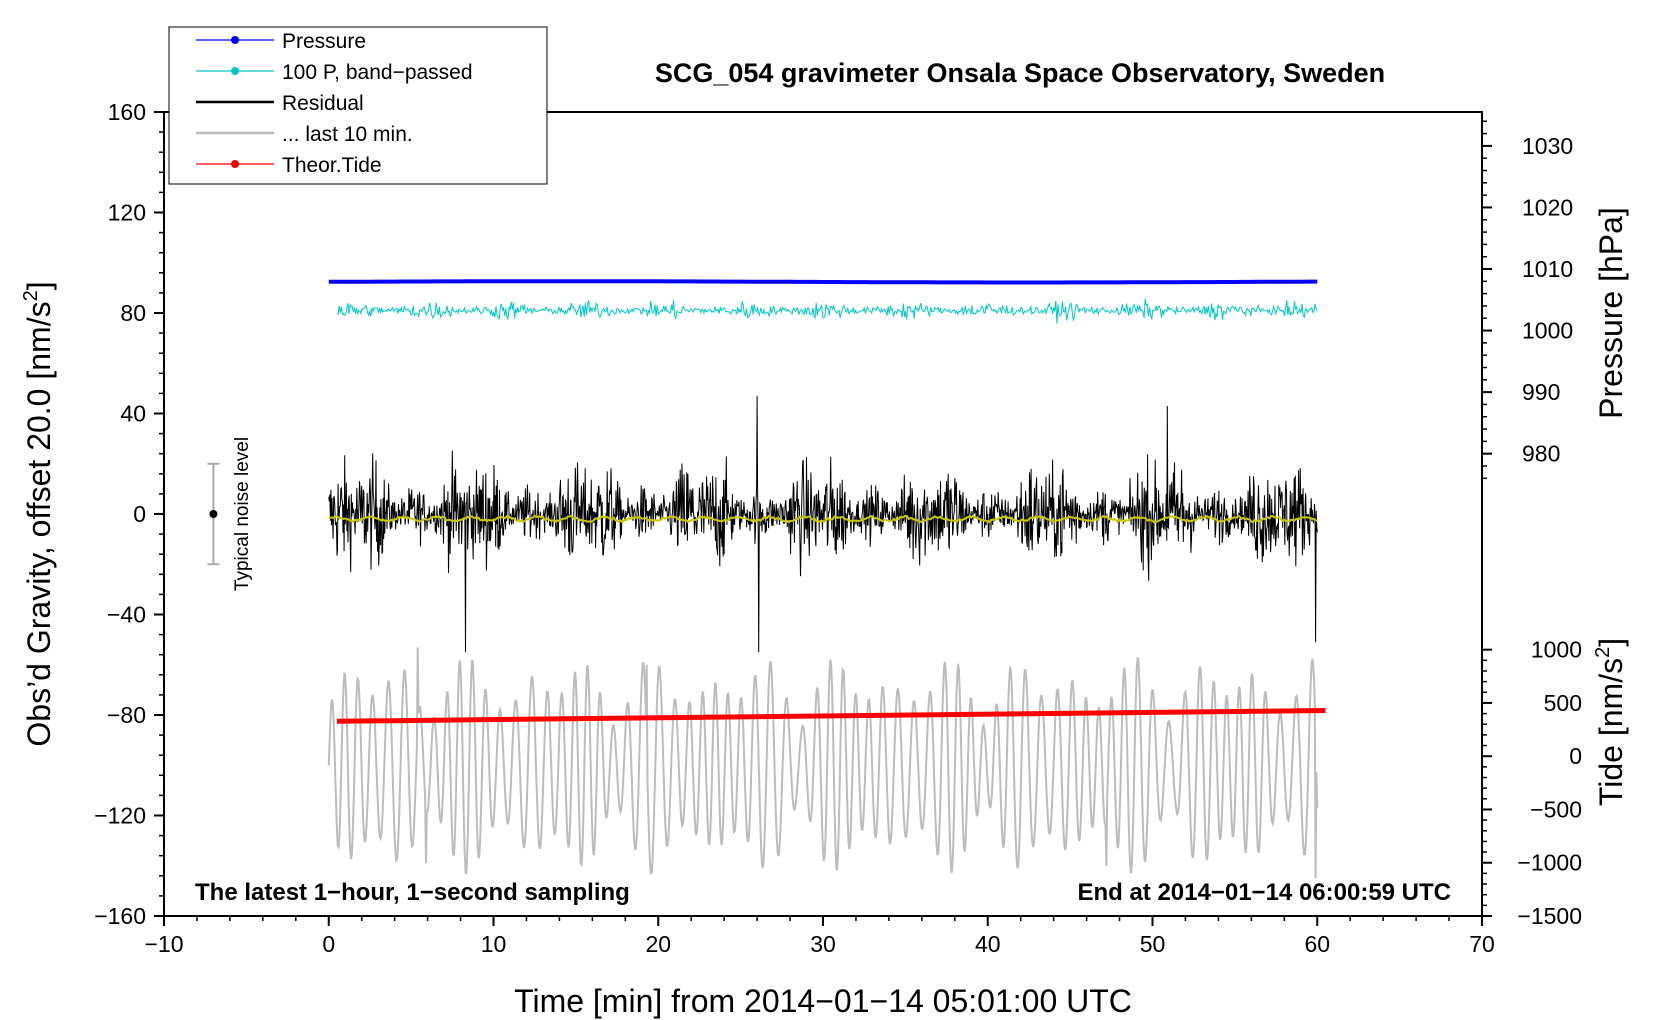 Image resolution: width=1660 pixels, height=1020 pixels. What do you see at coordinates (133, 414) in the screenshot?
I see `y-left-tick-label-3: 40` at bounding box center [133, 414].